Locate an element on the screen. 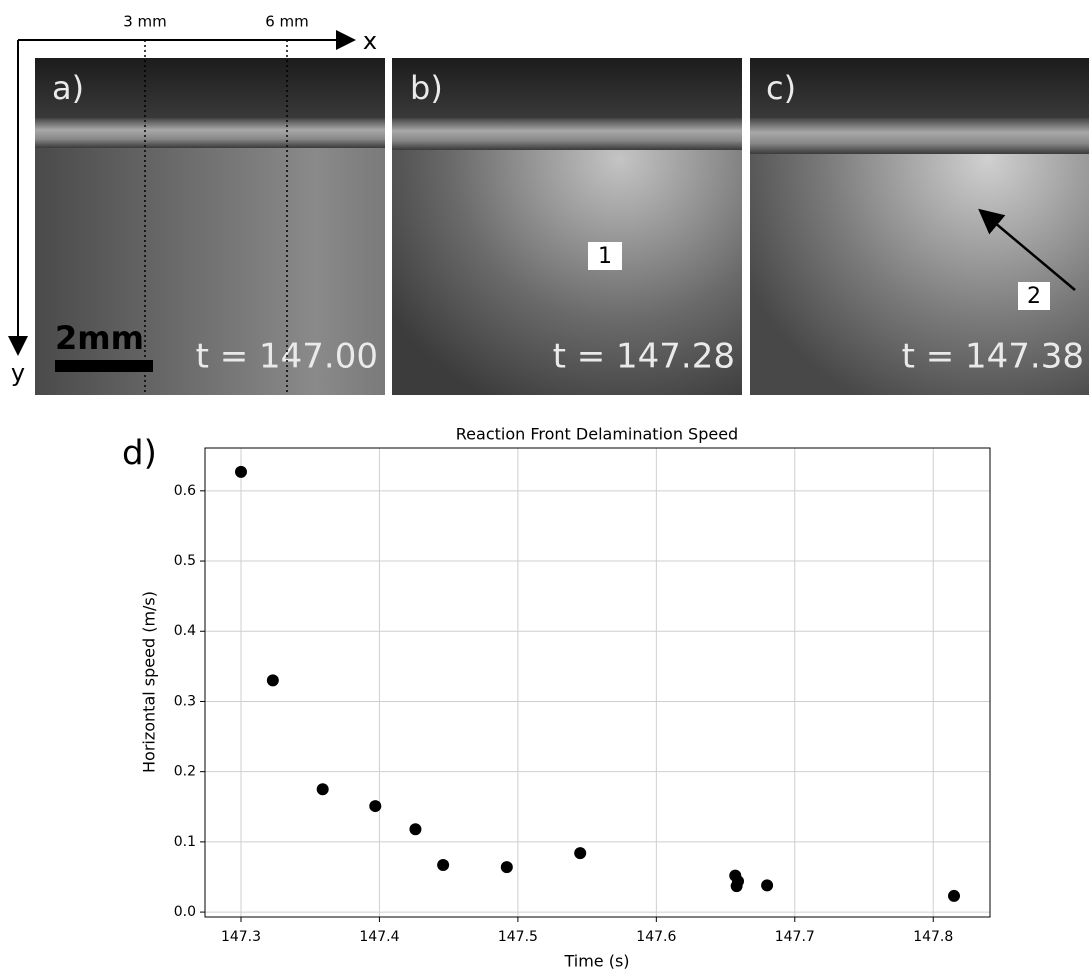 This screenshot has width=1089, height=974. y-axis-title: Horizontal speed (m/s) is located at coordinates (149, 682).